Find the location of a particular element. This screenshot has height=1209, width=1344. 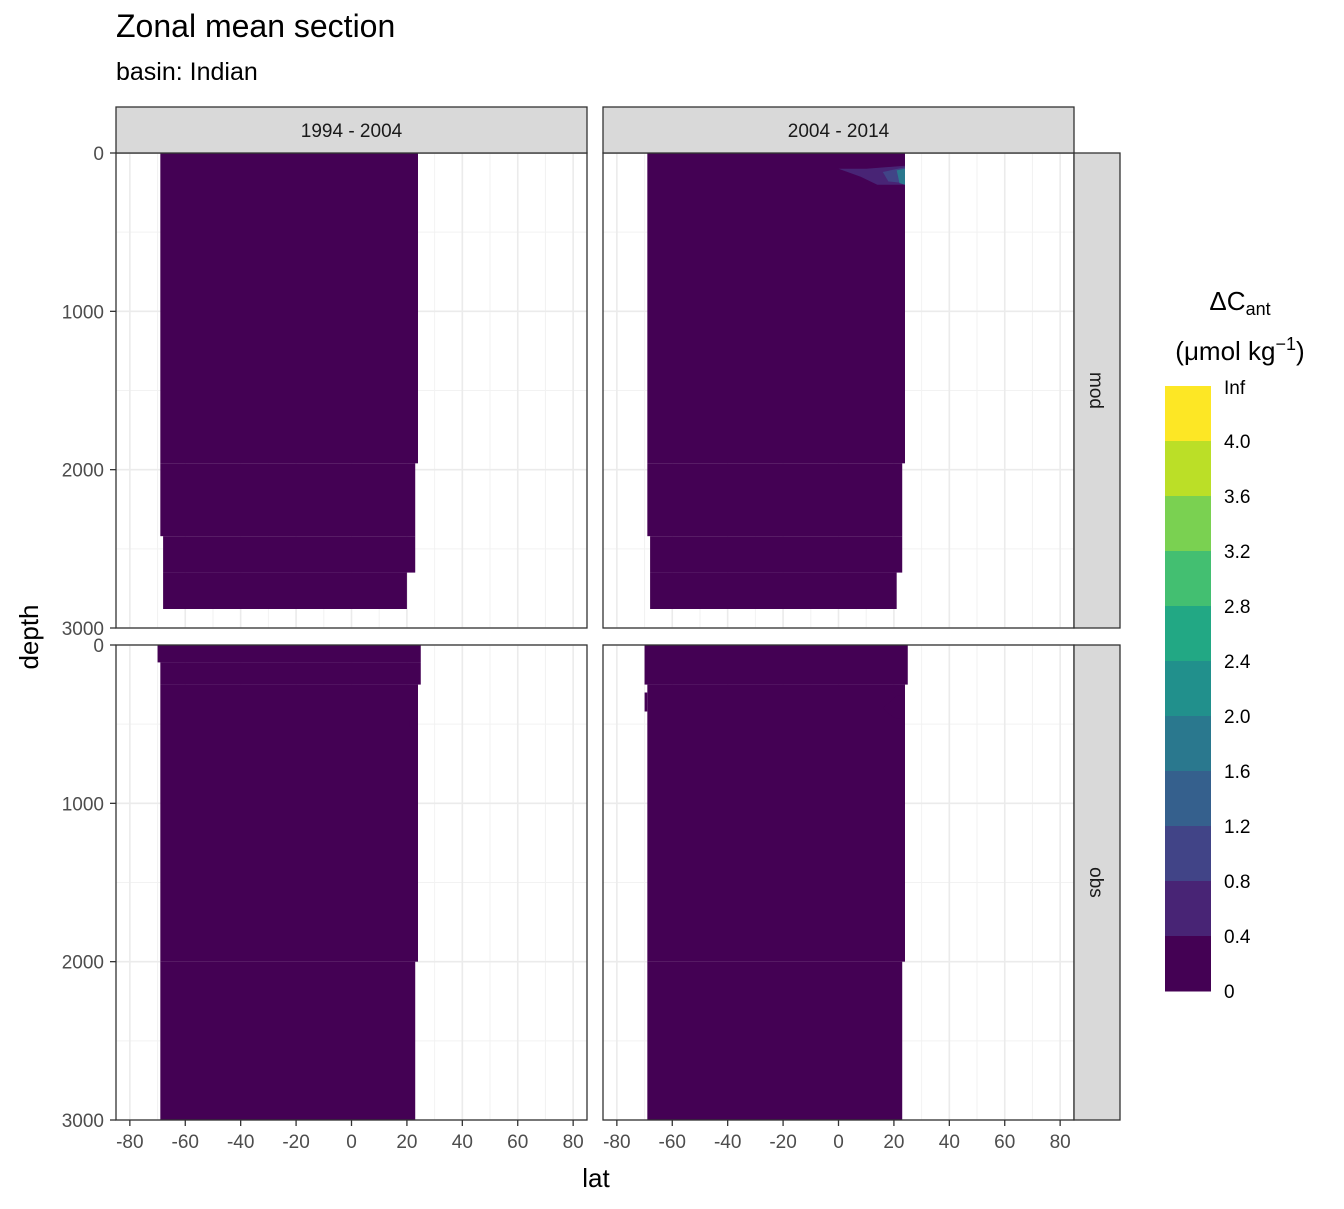

legend-label: 3.2 is located at coordinates (1237, 552).